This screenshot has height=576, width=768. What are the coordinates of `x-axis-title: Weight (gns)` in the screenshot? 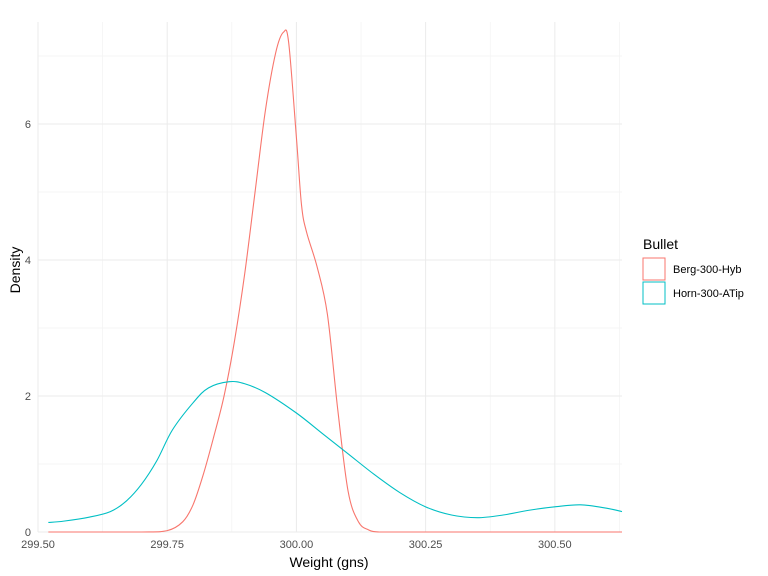 It's located at (328, 562).